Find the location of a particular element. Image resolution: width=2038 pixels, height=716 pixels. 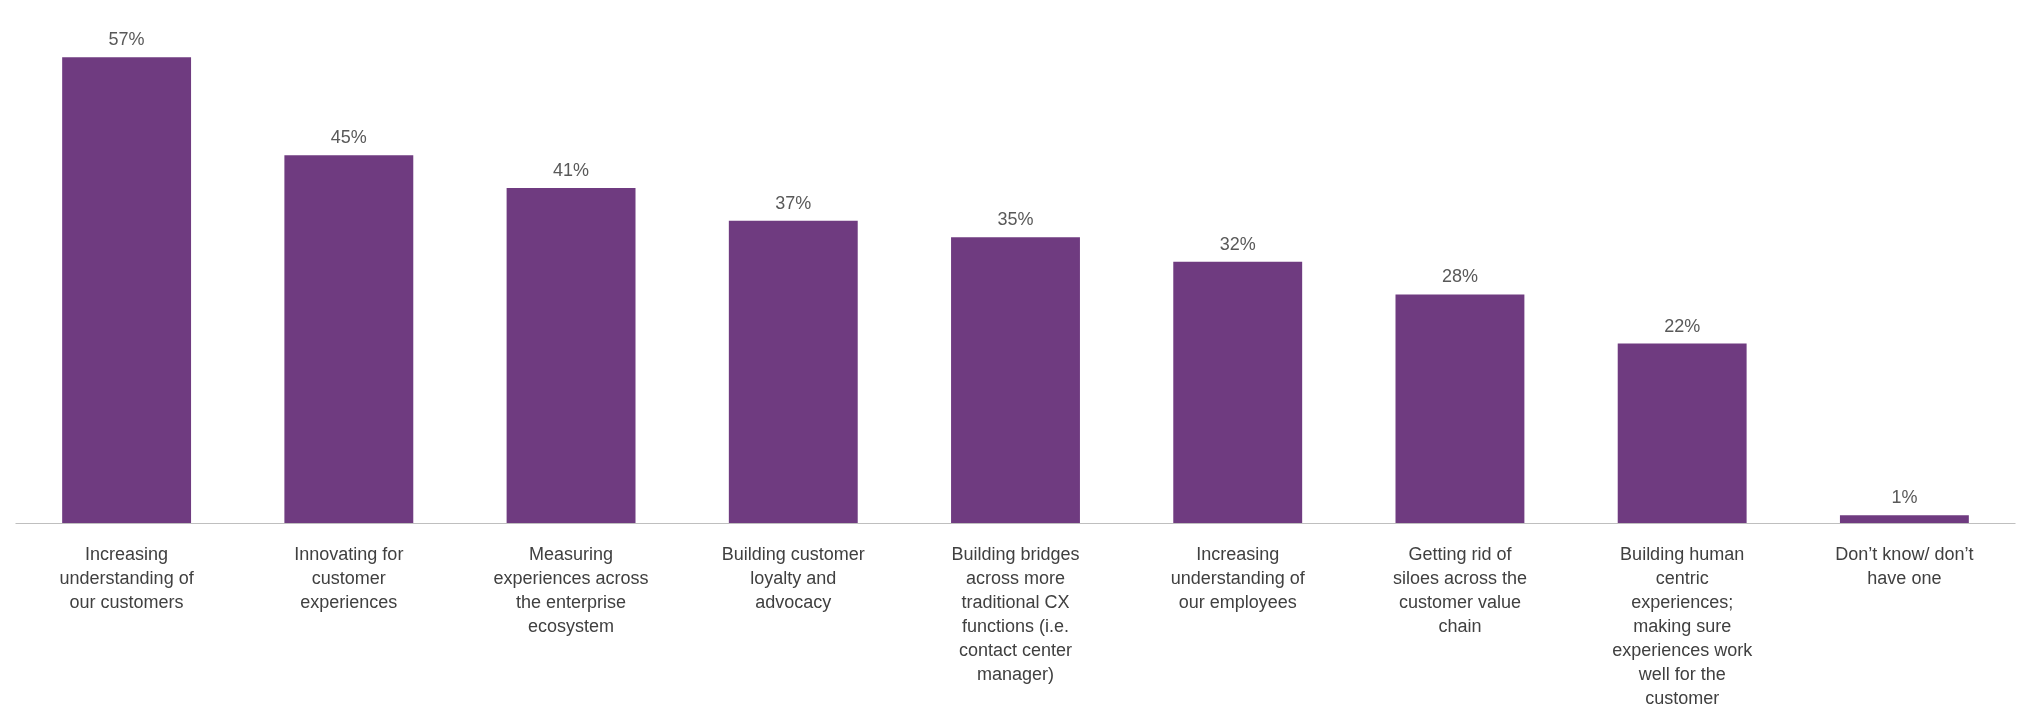

x-tick-label: Increasing understanding of our customers is located at coordinates (127, 577).